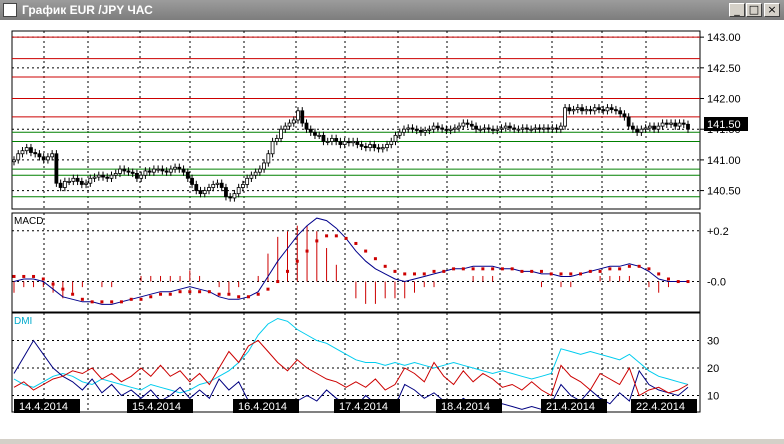  What do you see at coordinates (10, 10) in the screenshot?
I see `chart-window-icon` at bounding box center [10, 10].